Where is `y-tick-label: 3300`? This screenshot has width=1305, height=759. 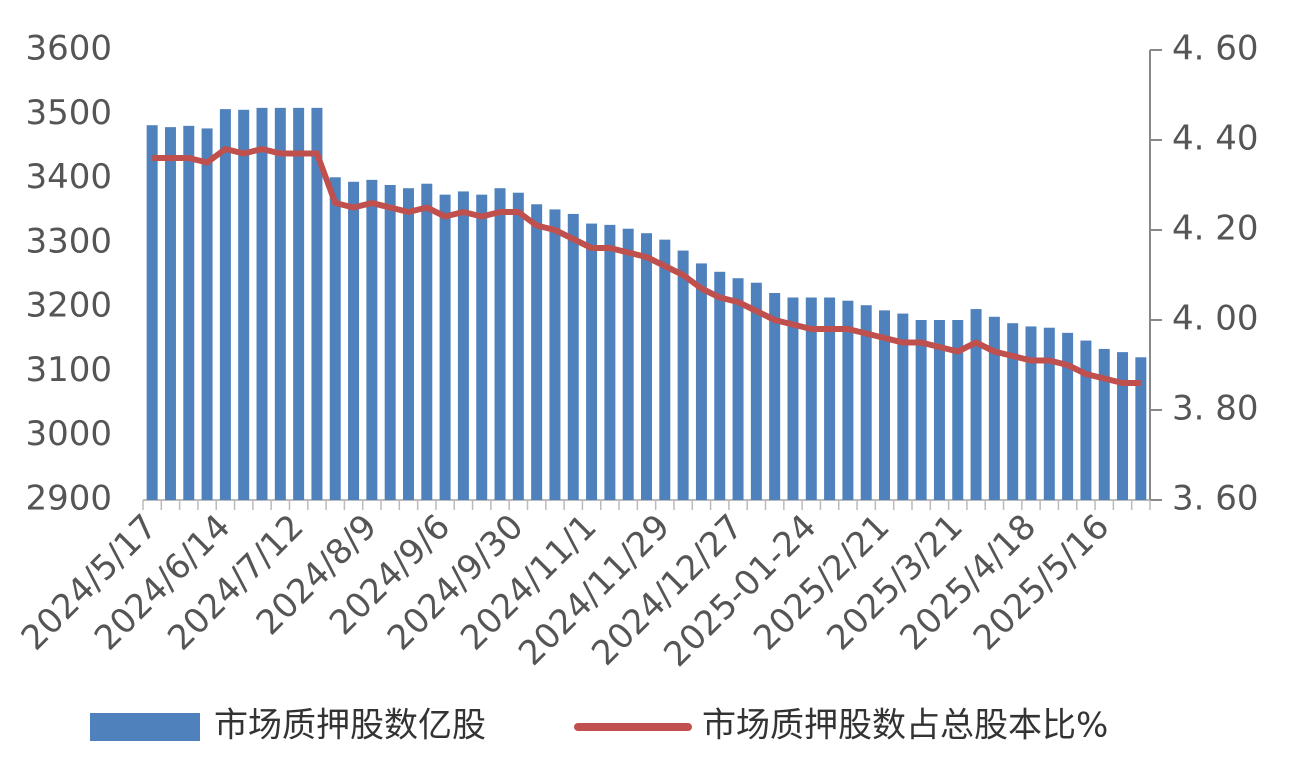 y-tick-label: 3300 is located at coordinates (68, 241).